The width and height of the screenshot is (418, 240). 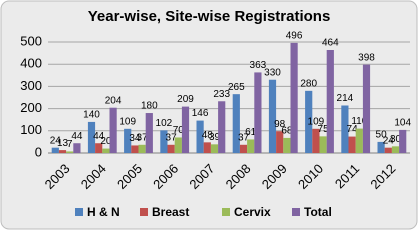 I want to click on legend-label: Breast, so click(x=170, y=212).